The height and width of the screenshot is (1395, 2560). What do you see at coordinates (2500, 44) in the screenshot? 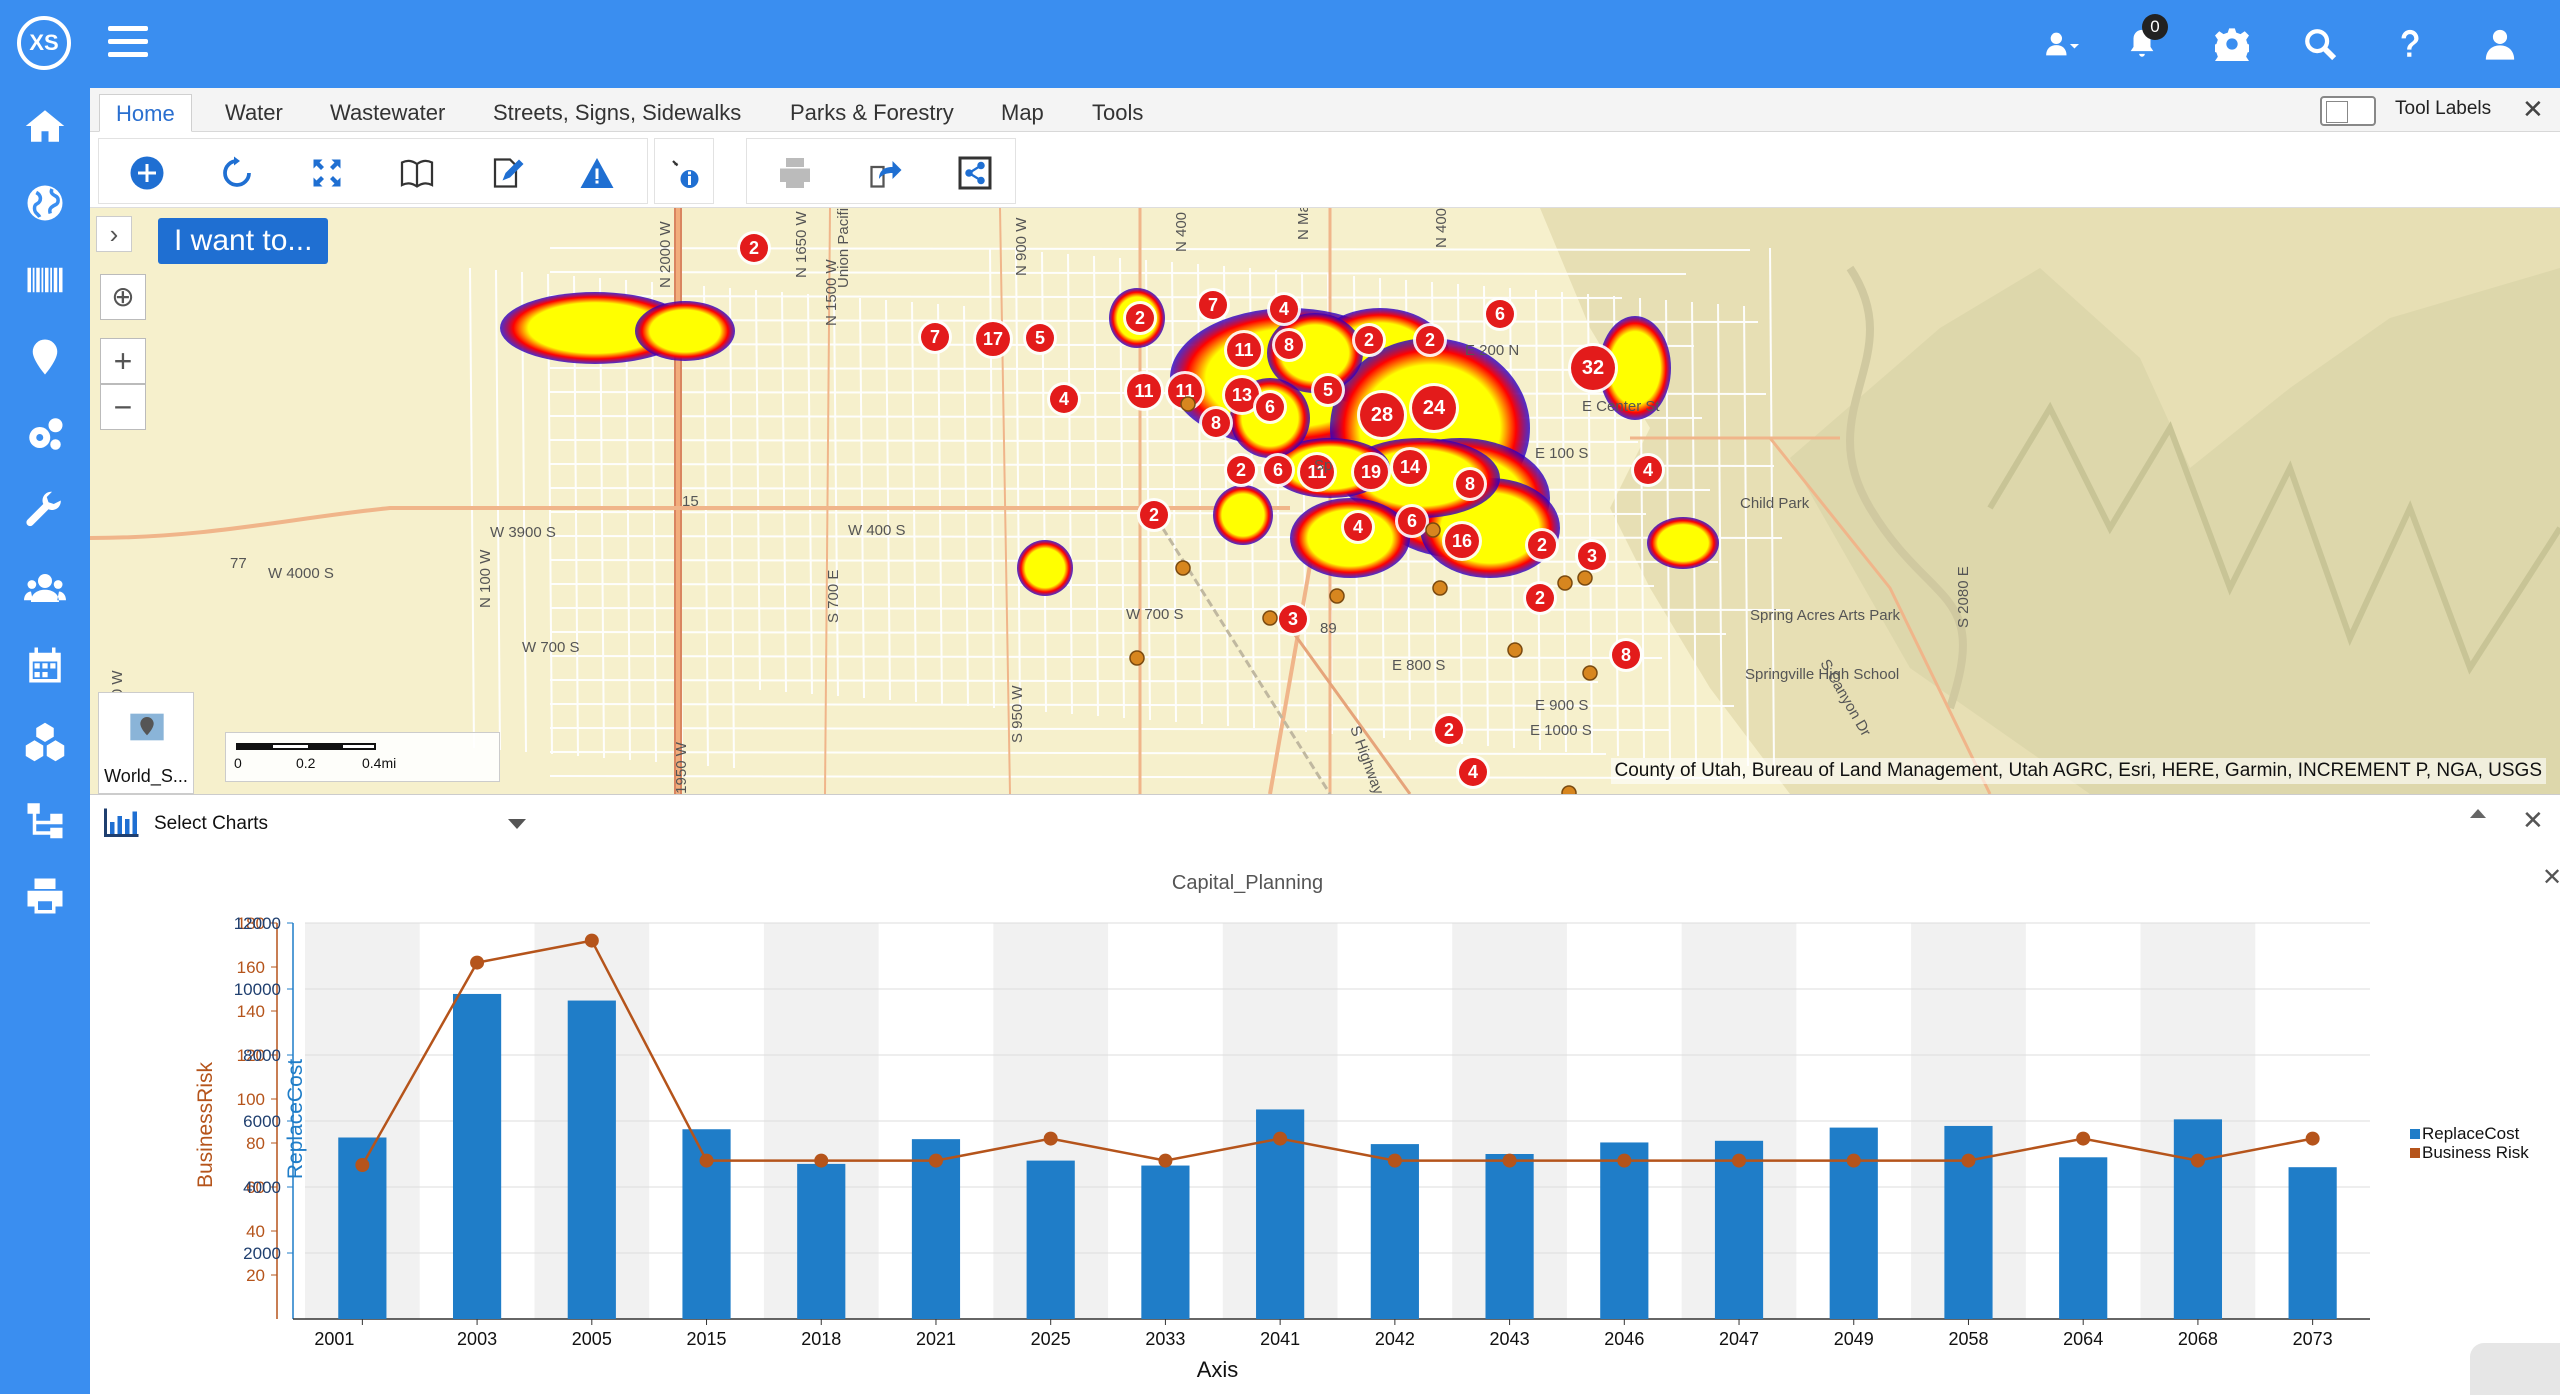
I see `account-icon` at bounding box center [2500, 44].